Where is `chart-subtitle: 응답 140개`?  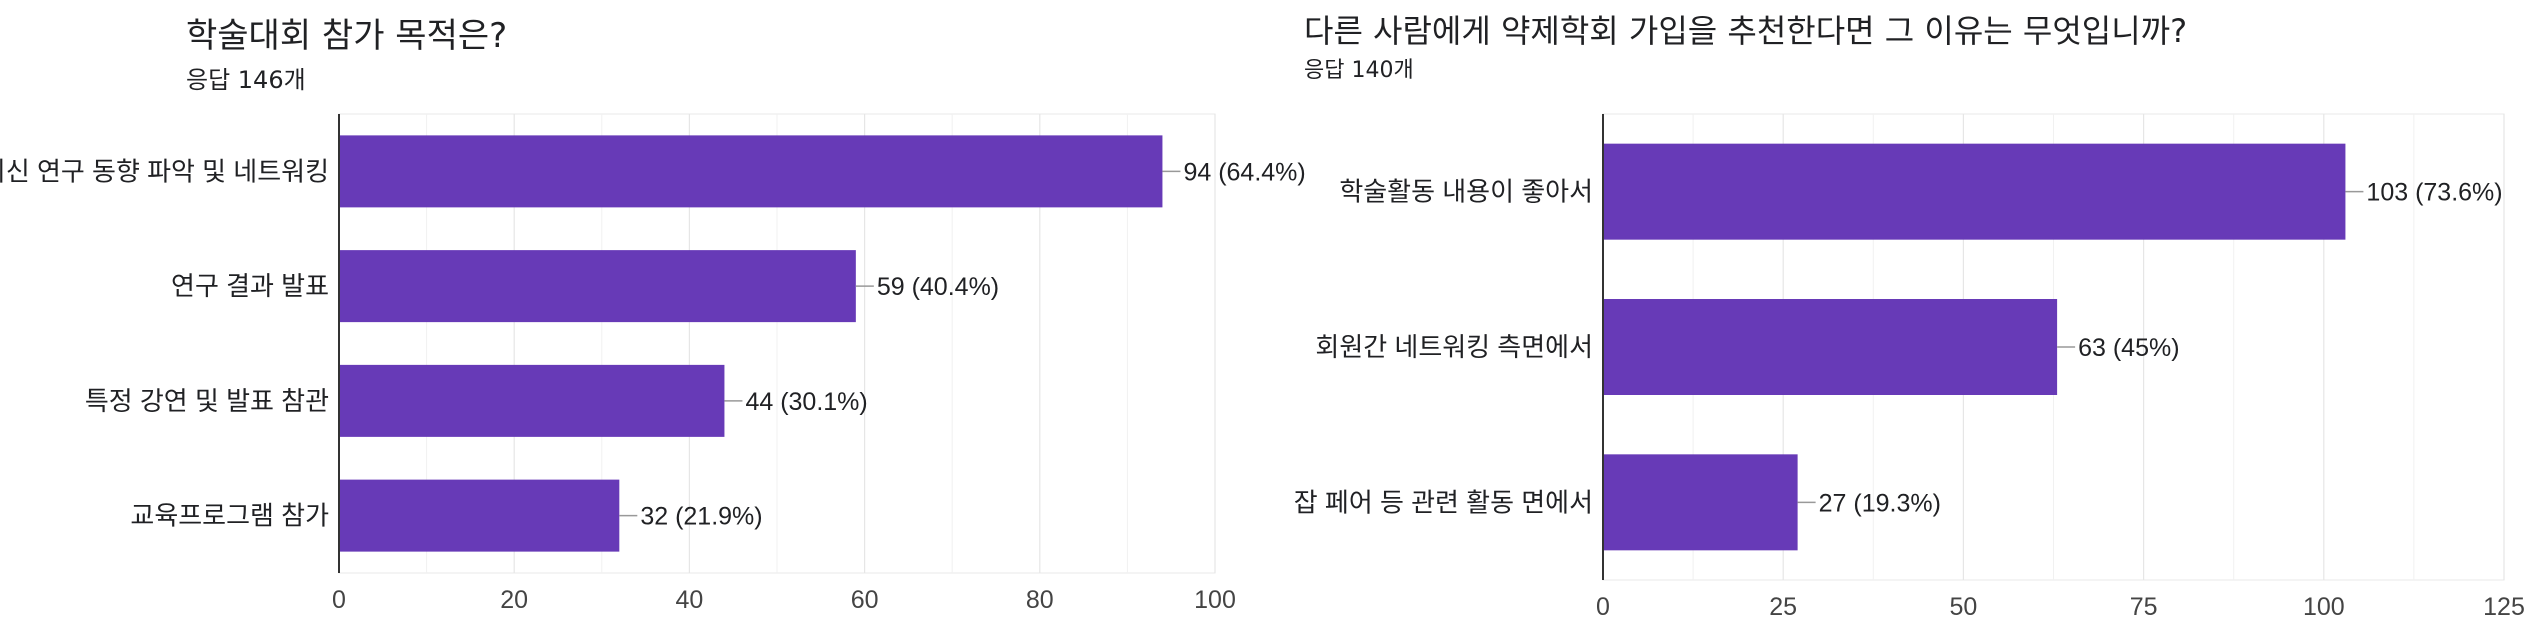
chart-subtitle: 응답 140개 is located at coordinates (1359, 70).